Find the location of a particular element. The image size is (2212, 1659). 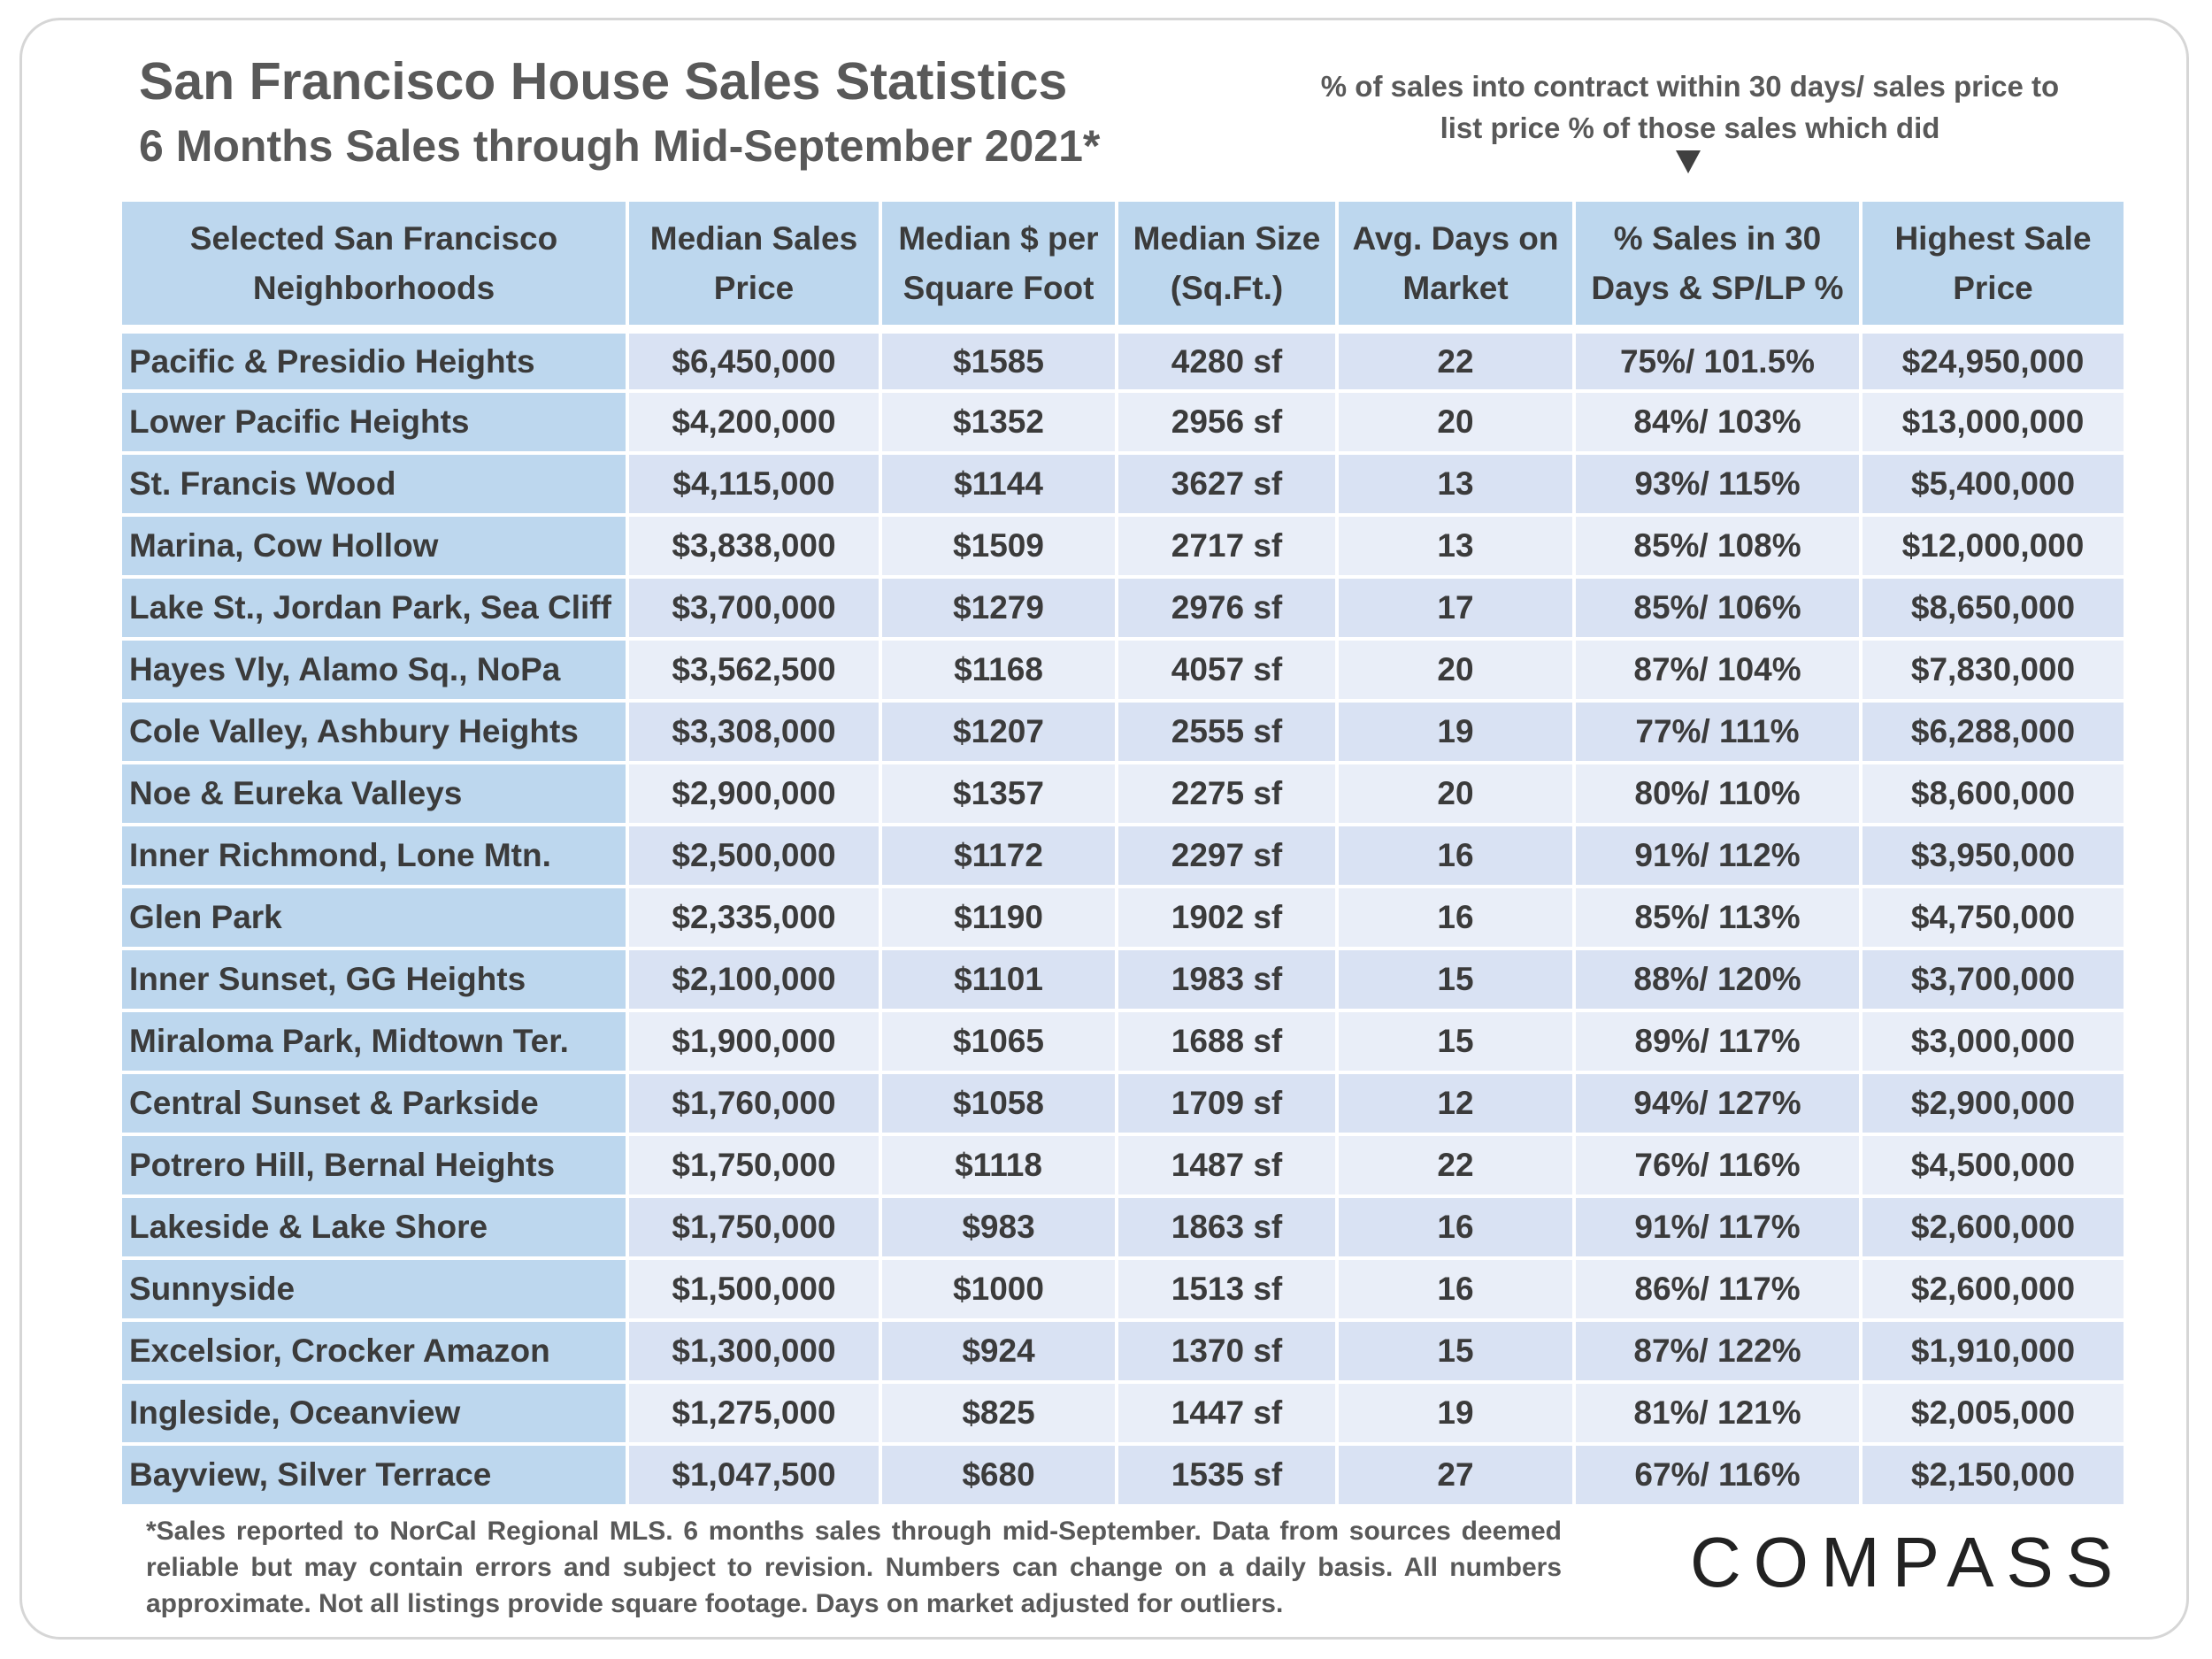

cell-price-per-sqft: $1168 is located at coordinates (998, 670).